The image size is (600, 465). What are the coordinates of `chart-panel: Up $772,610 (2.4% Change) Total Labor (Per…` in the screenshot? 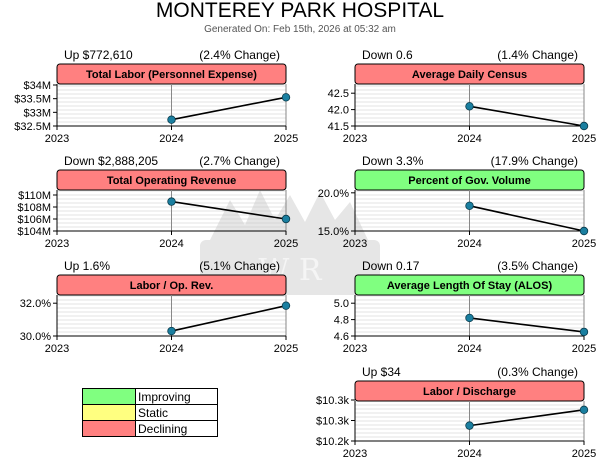 It's located at (156, 96).